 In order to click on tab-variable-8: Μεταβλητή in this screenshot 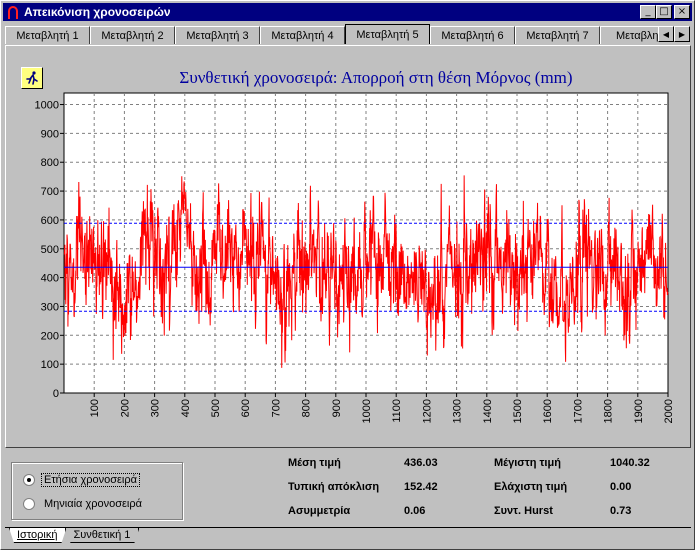, I will do `click(630, 35)`.